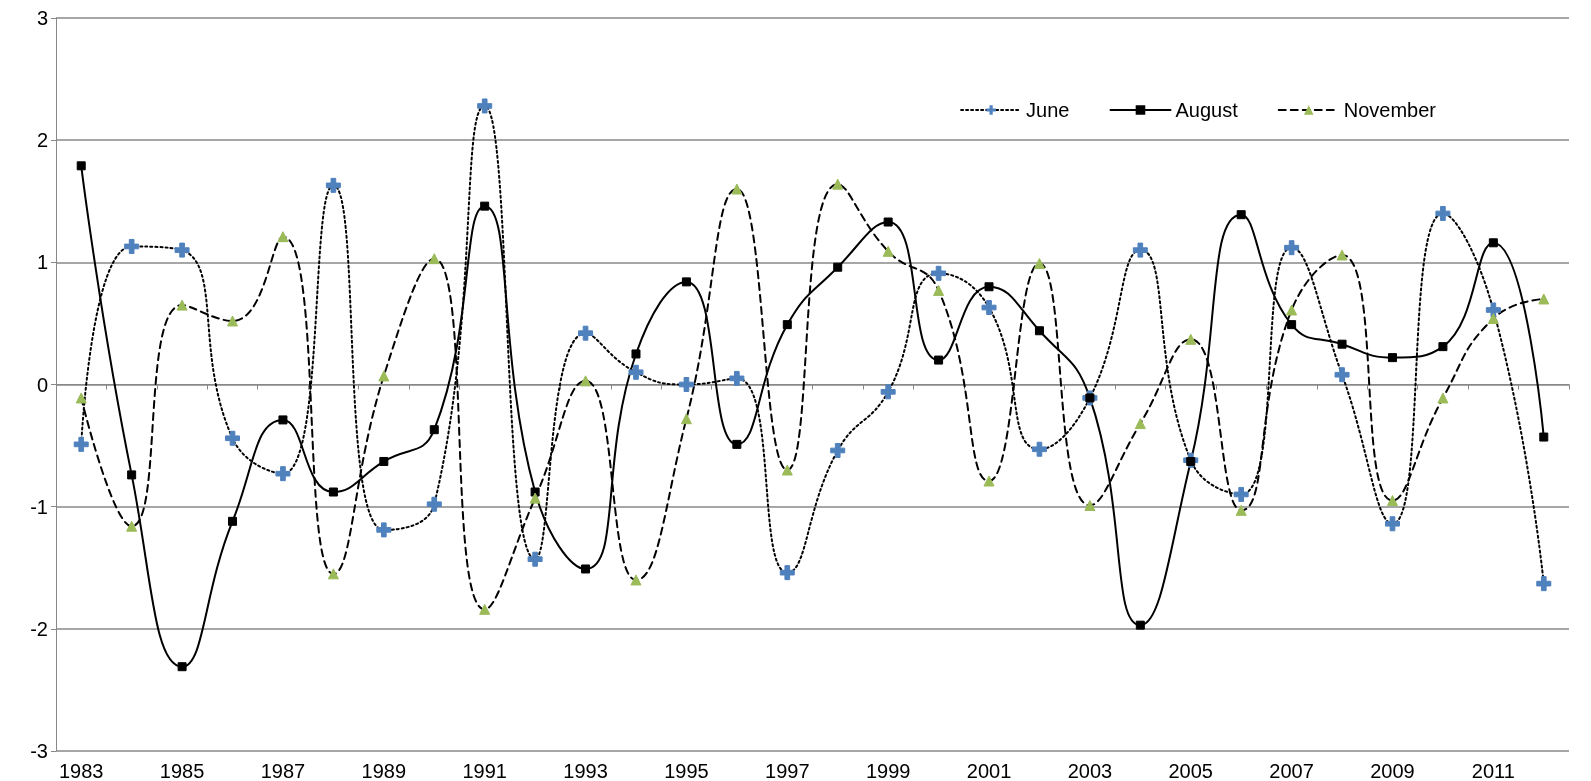  What do you see at coordinates (484, 770) in the screenshot?
I see `x-tick-label: 1991` at bounding box center [484, 770].